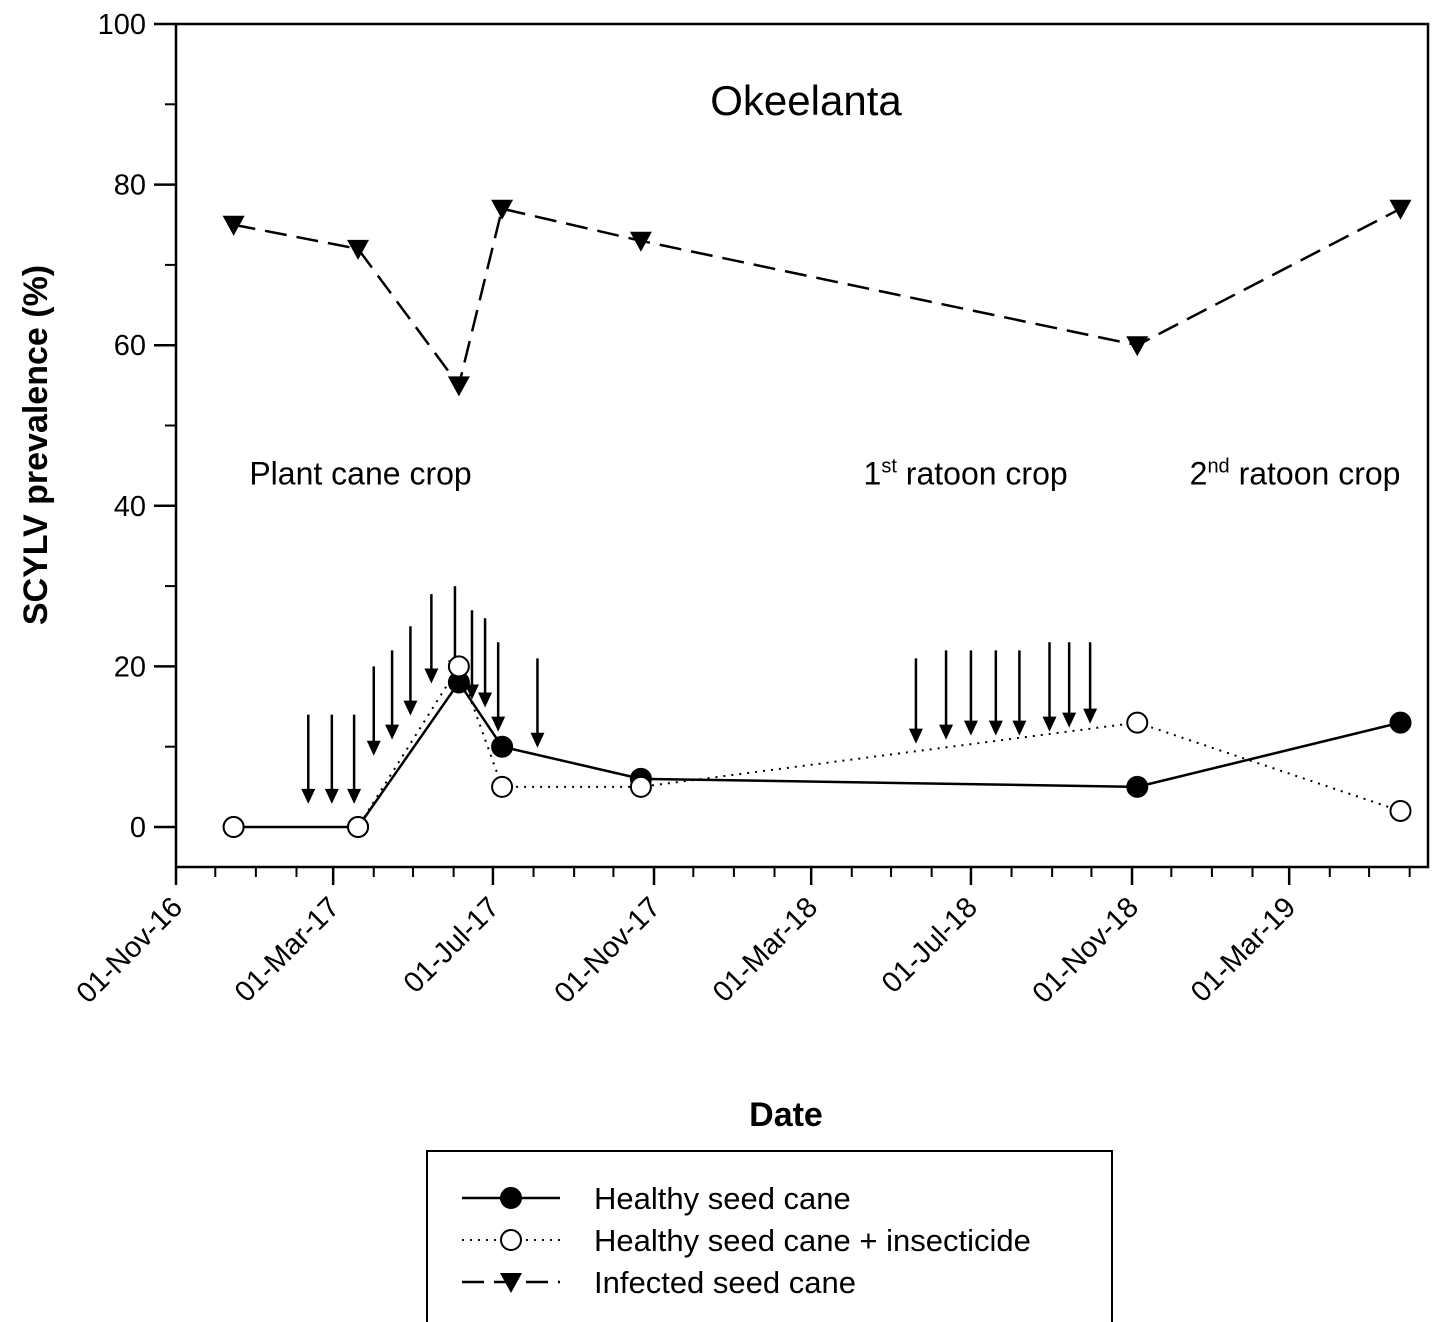 The height and width of the screenshot is (1322, 1436). I want to click on crop-label: 1st ratoon crop, so click(966, 474).